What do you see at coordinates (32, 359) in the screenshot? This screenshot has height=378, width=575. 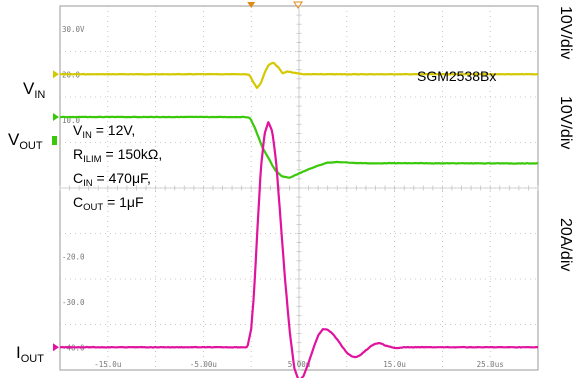 I see `iout-label-subscript: OUT` at bounding box center [32, 359].